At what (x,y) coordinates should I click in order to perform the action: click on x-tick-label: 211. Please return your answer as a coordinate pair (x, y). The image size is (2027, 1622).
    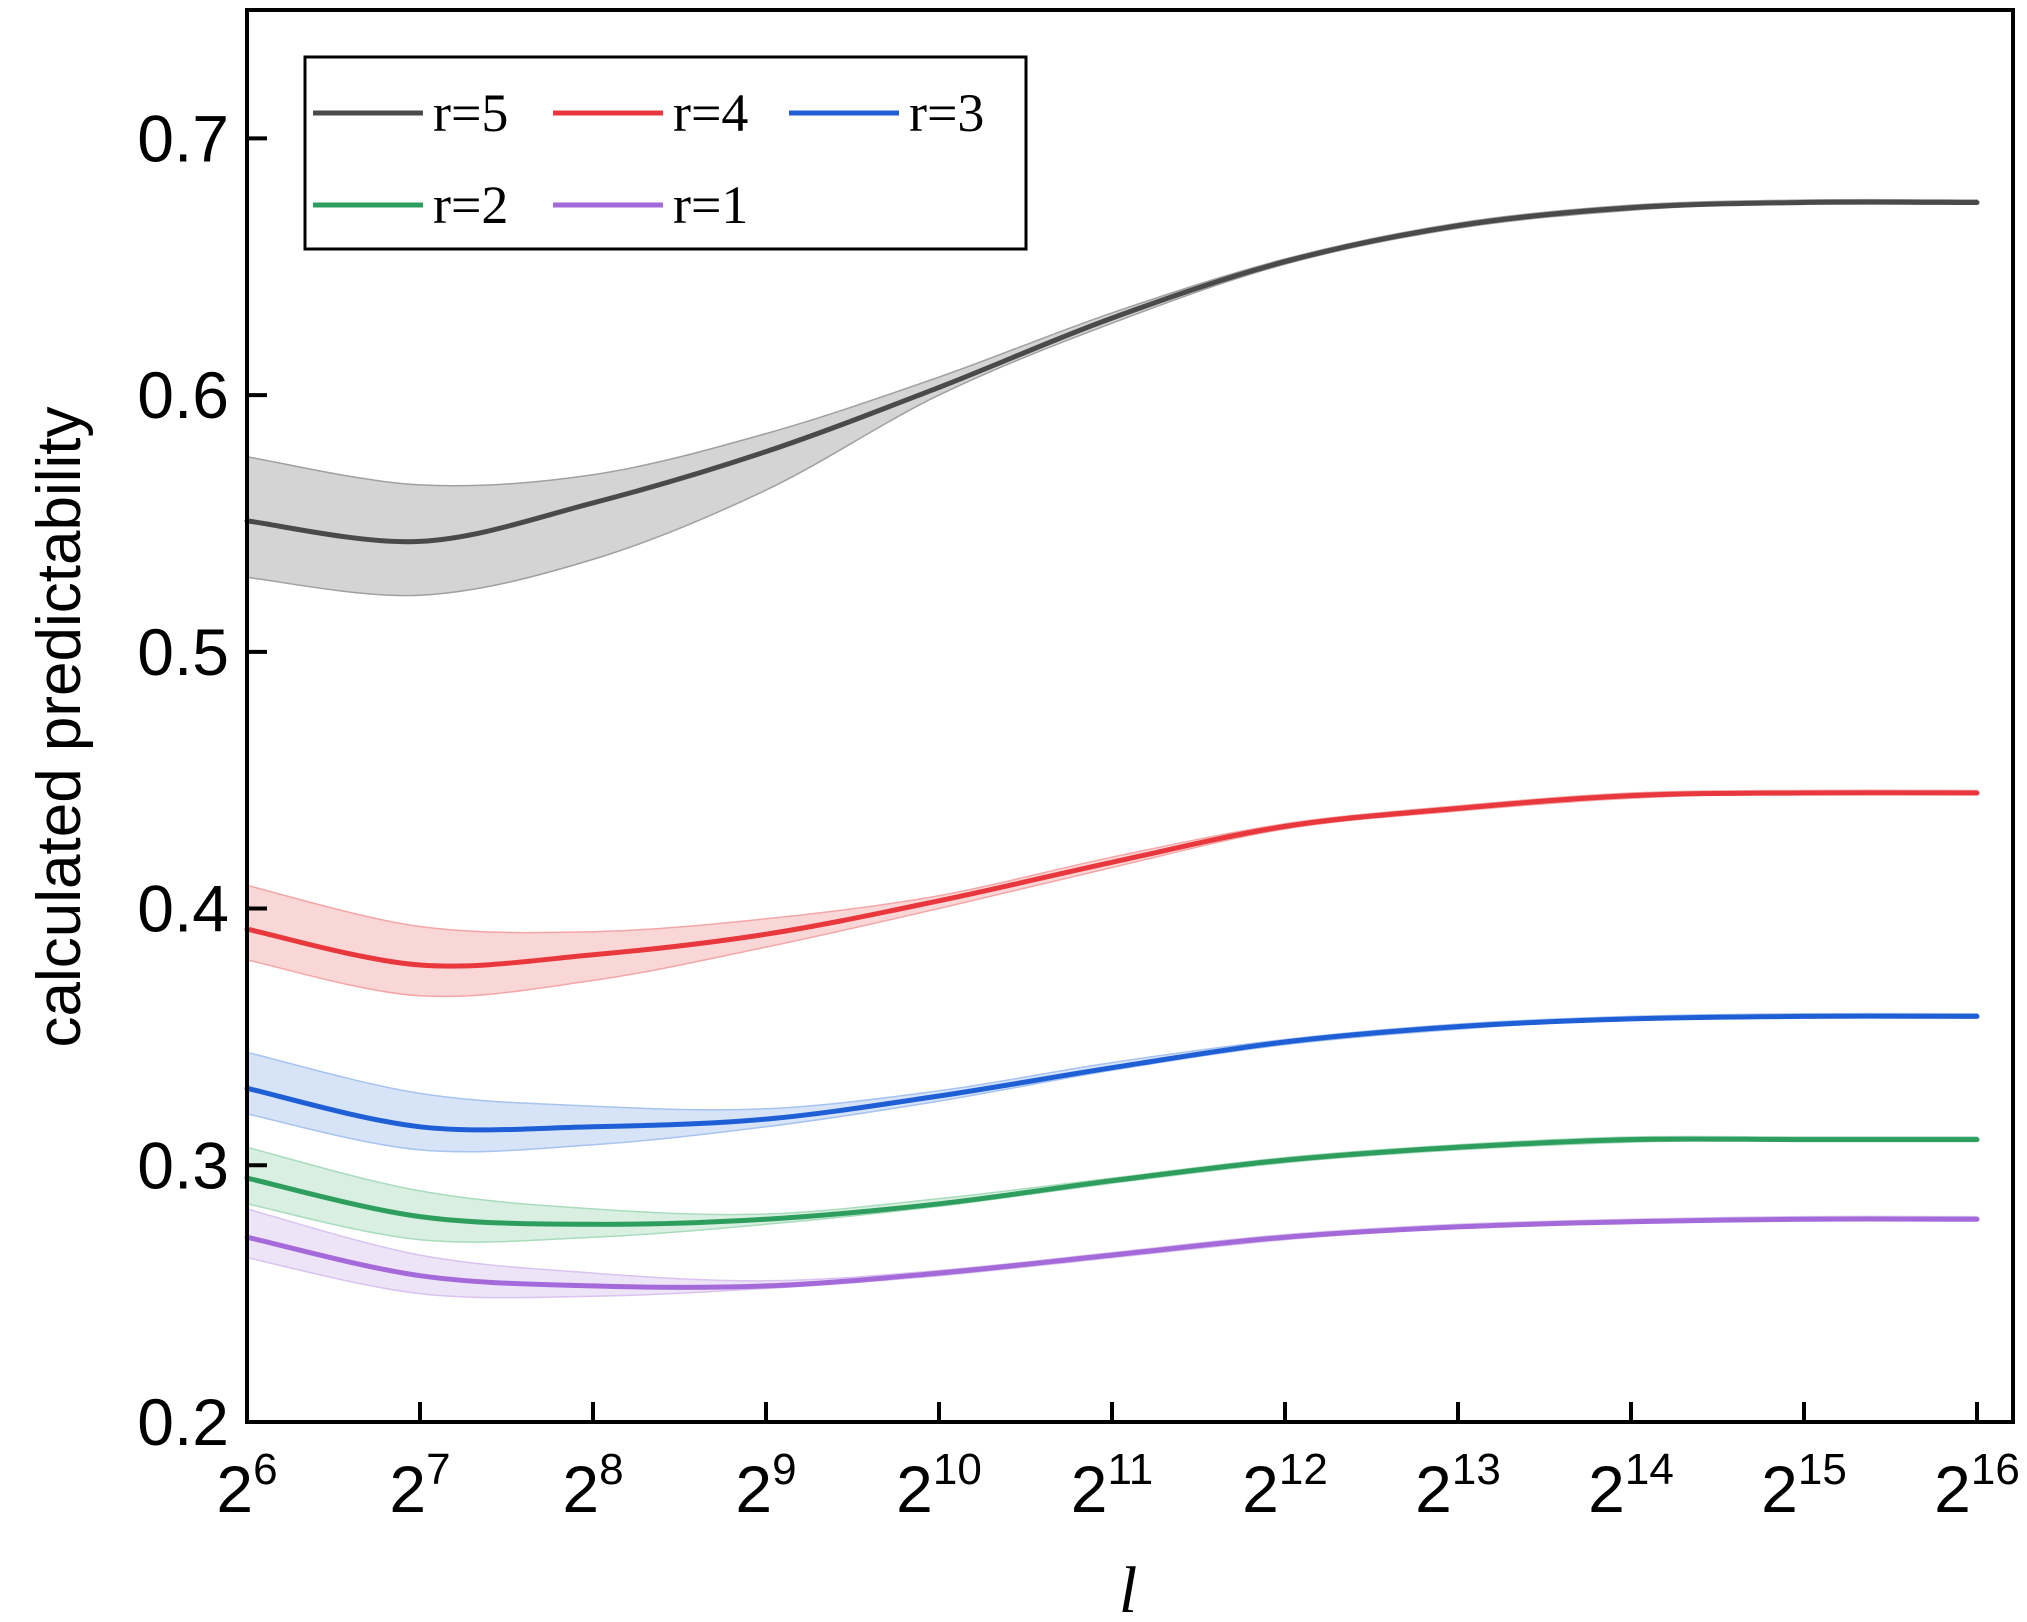
    Looking at the image, I should click on (1112, 1485).